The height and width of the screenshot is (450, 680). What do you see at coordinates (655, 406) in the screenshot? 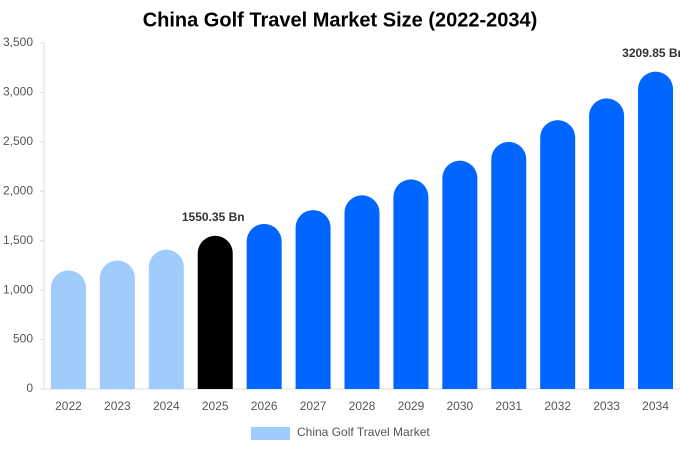
I see `x-tick-label: 2034` at bounding box center [655, 406].